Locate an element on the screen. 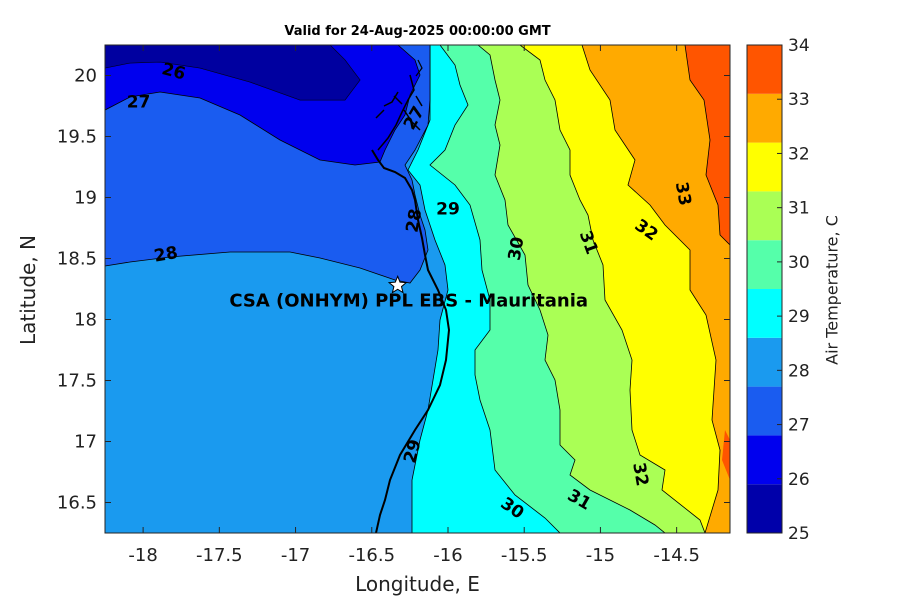 The height and width of the screenshot is (600, 900). y-tick-label: 18 is located at coordinates (85, 320).